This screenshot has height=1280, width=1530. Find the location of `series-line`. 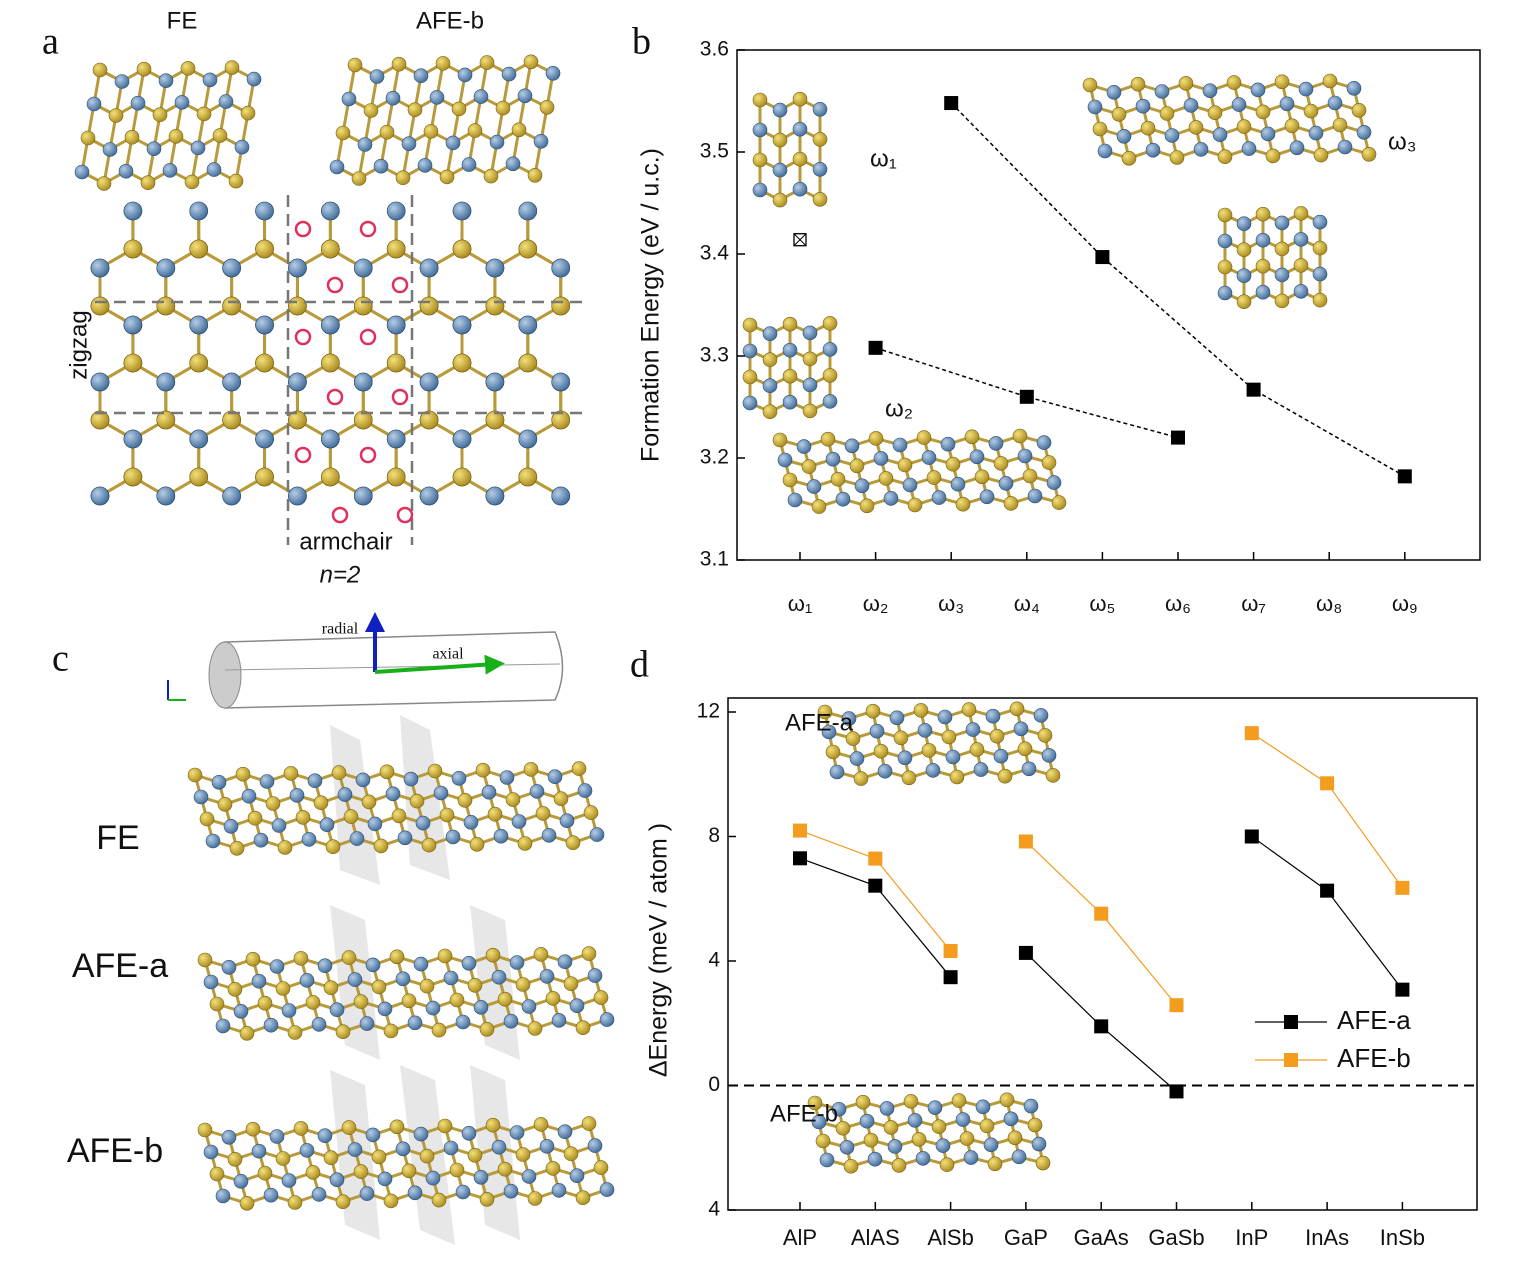

series-line is located at coordinates (1327, 913).